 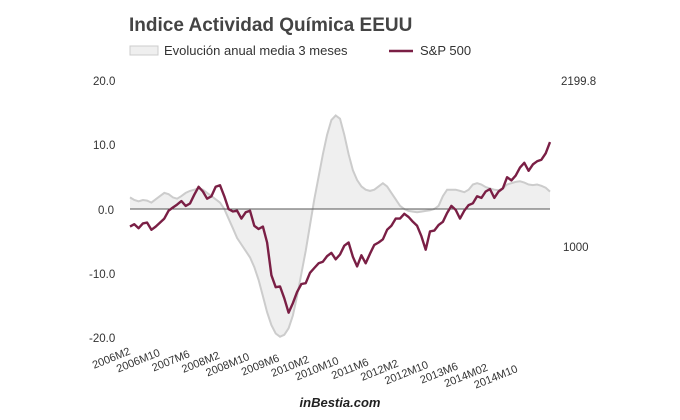 I want to click on source-label: inBestia.com, so click(x=340, y=402).